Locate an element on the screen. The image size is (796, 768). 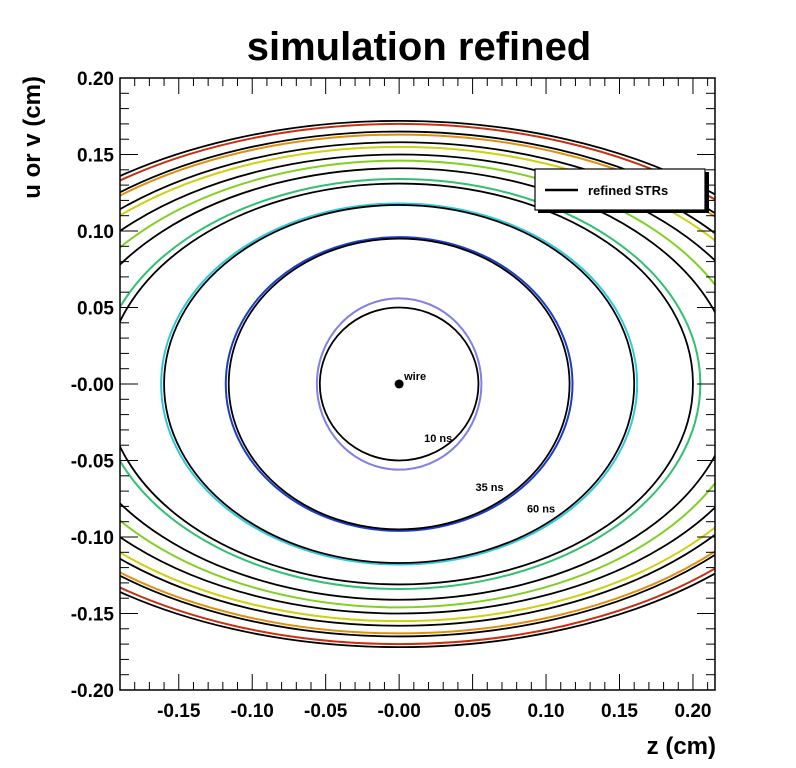
x-axis-label: z (cm) is located at coordinates (681, 746).